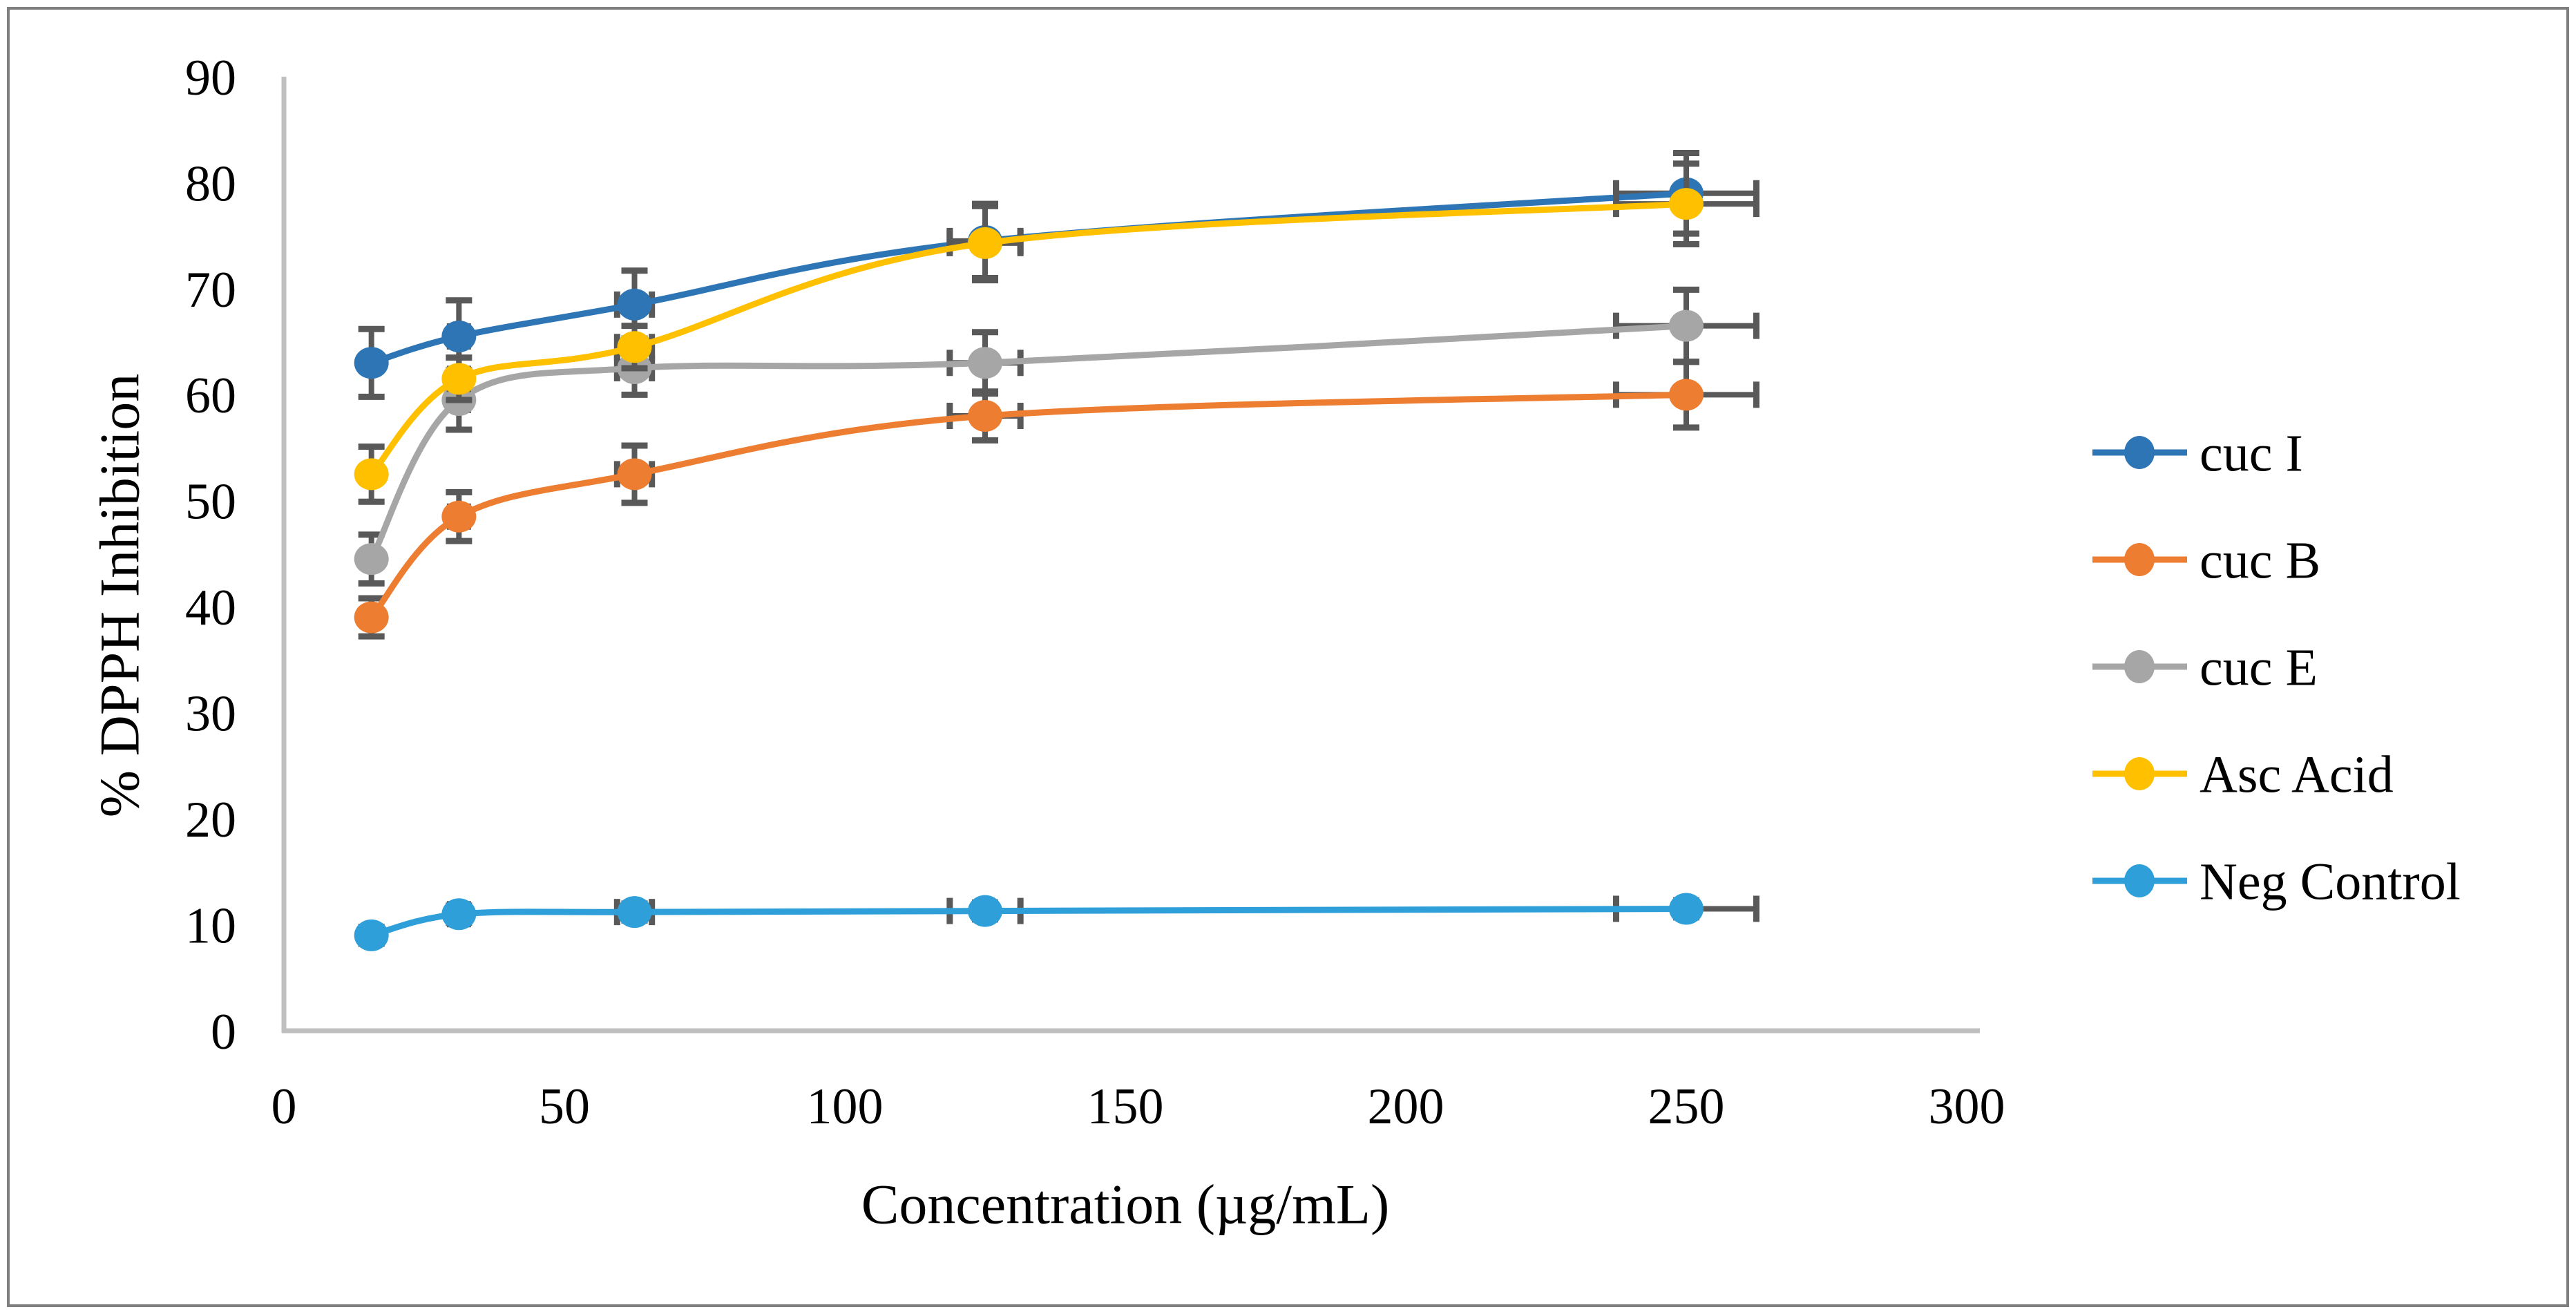  Describe the element at coordinates (1967, 1107) in the screenshot. I see `x-tick-label: 300` at that location.